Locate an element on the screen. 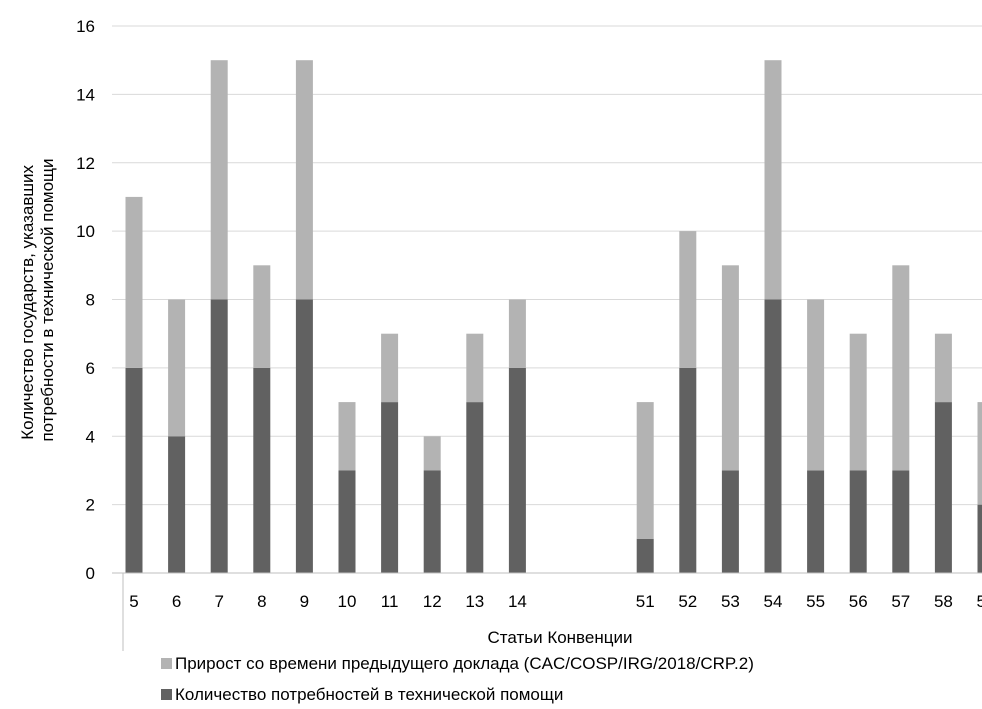  x-tick-label: 10 is located at coordinates (347, 601).